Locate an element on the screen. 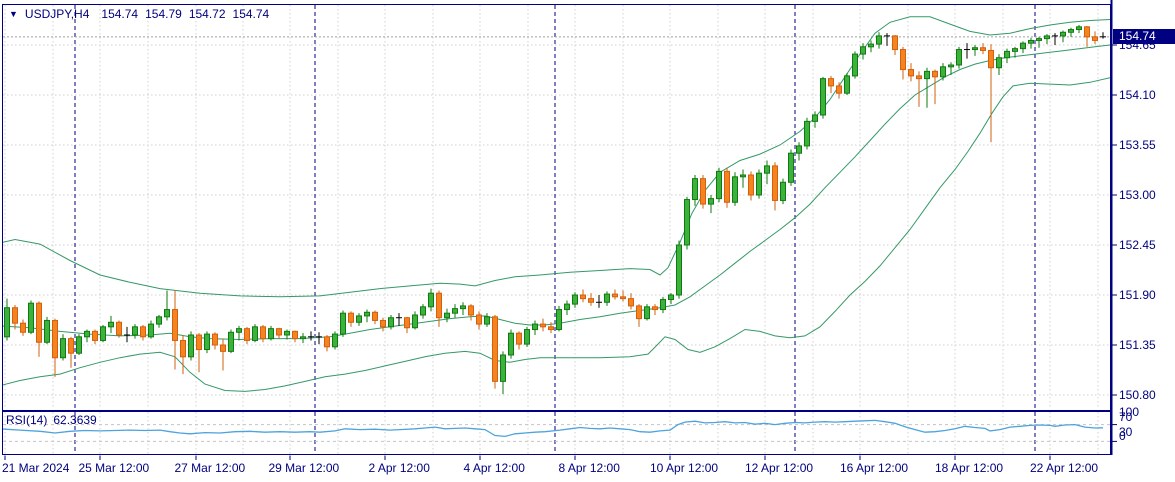 This screenshot has width=1175, height=482. price-axis-label: 154.10 is located at coordinates (1137, 94).